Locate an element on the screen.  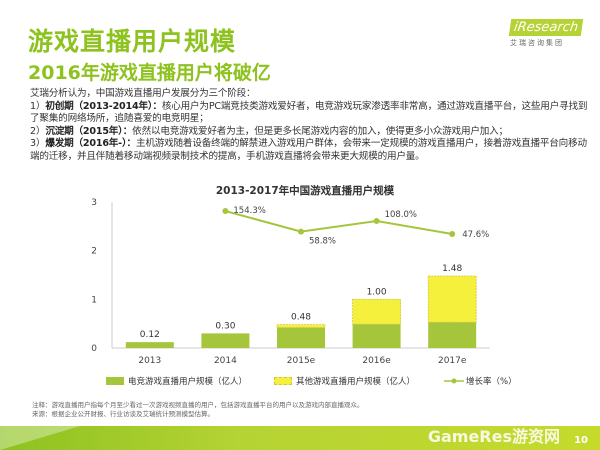
page-subtitle: 2016年游戏直播用户将破亿 is located at coordinates (149, 73).